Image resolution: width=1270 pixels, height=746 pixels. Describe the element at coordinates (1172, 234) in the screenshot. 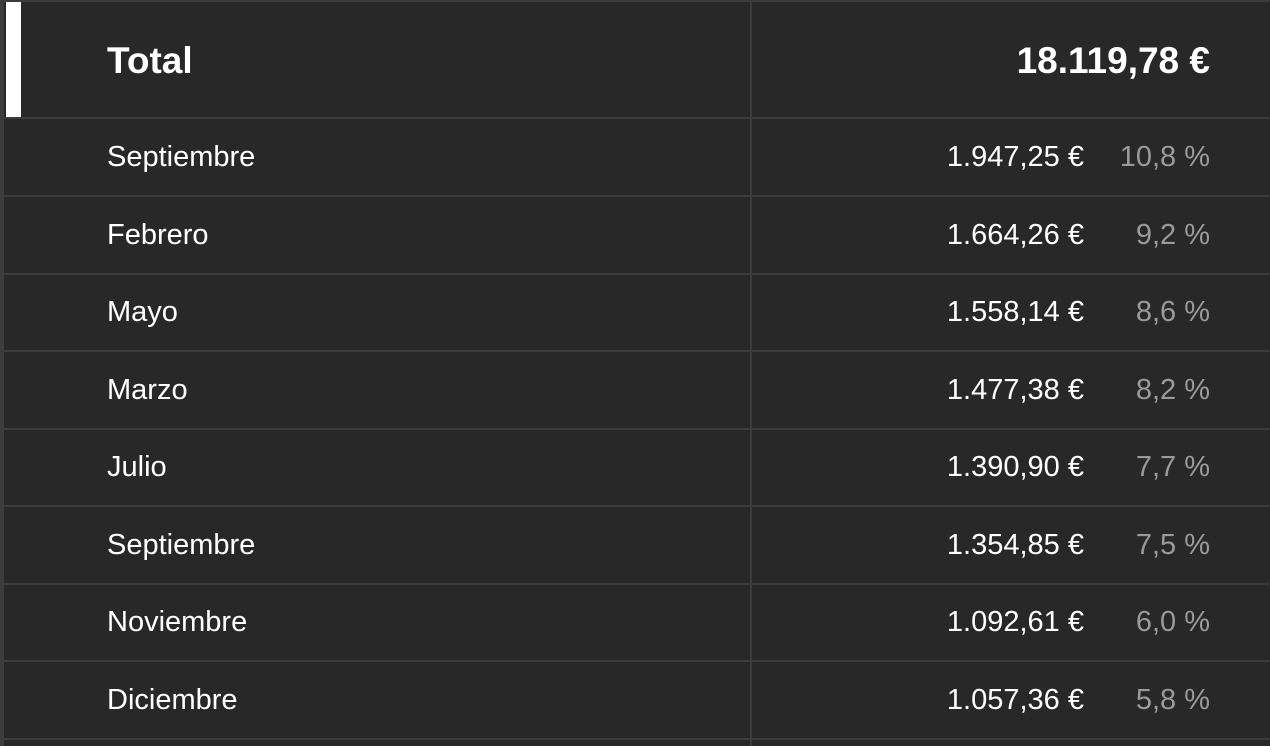

I see `percent-value: 9,2 %` at that location.